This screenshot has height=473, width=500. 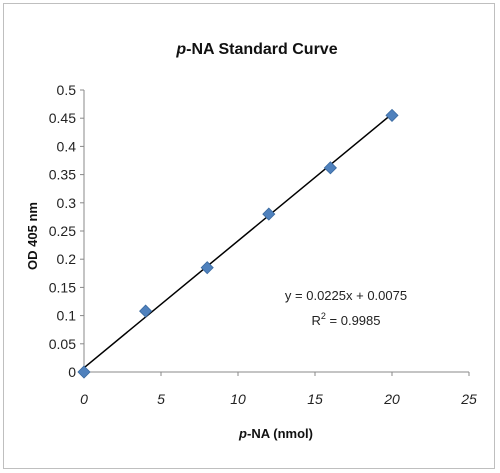 What do you see at coordinates (67, 146) in the screenshot?
I see `y-tick-label: 0.4` at bounding box center [67, 146].